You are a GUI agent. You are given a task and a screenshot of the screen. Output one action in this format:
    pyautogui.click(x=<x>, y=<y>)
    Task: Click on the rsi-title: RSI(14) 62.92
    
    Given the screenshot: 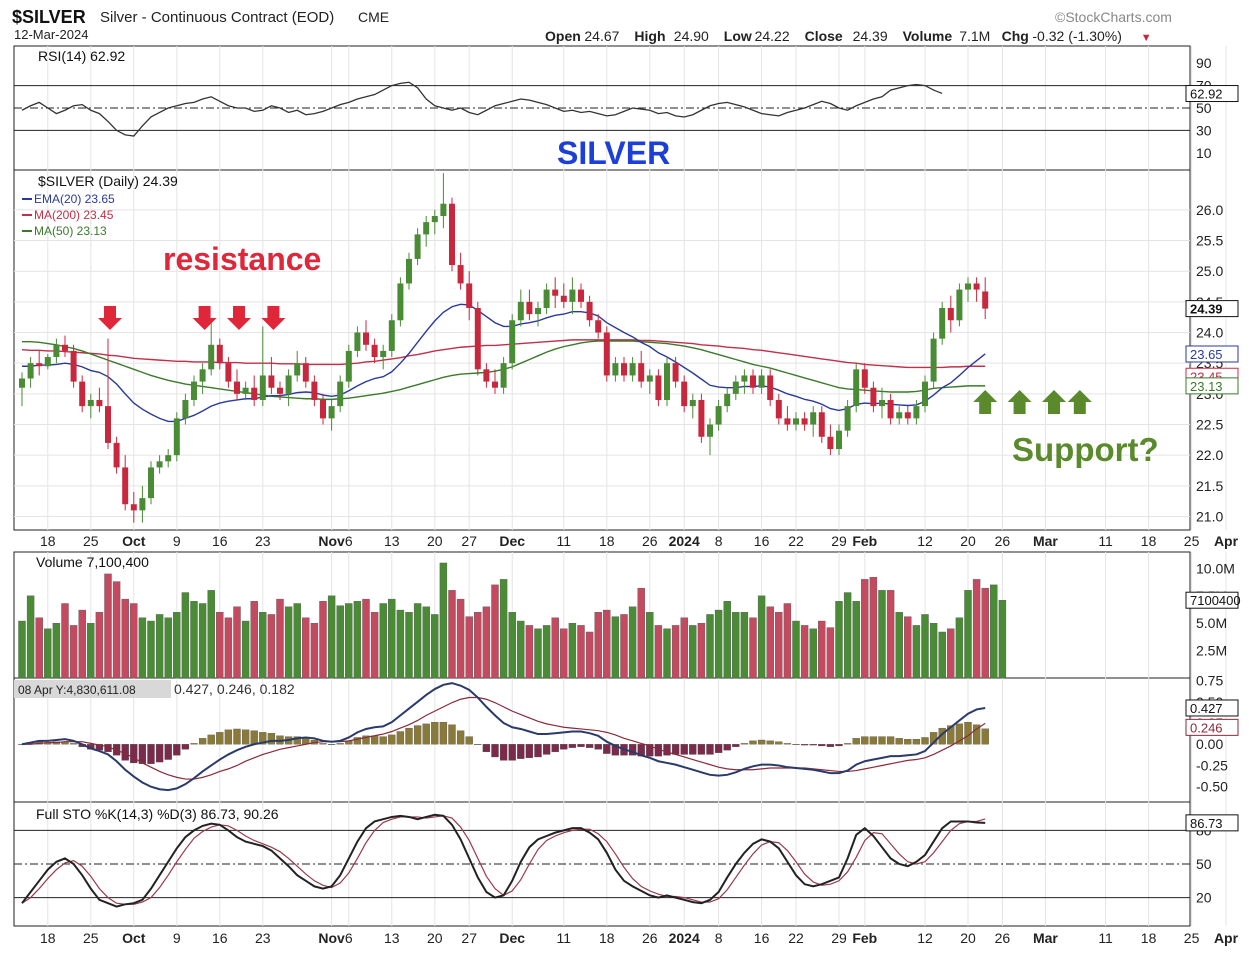 What is the action you would take?
    pyautogui.click(x=81, y=56)
    